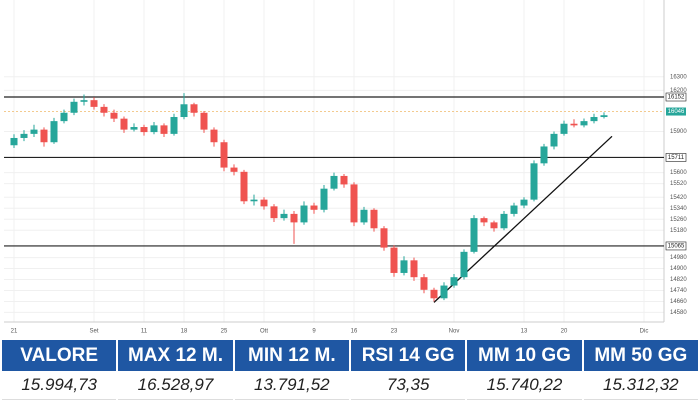 The image size is (700, 400). Describe the element at coordinates (175, 355) in the screenshot. I see `stat-header: MAX 12 M.` at that location.